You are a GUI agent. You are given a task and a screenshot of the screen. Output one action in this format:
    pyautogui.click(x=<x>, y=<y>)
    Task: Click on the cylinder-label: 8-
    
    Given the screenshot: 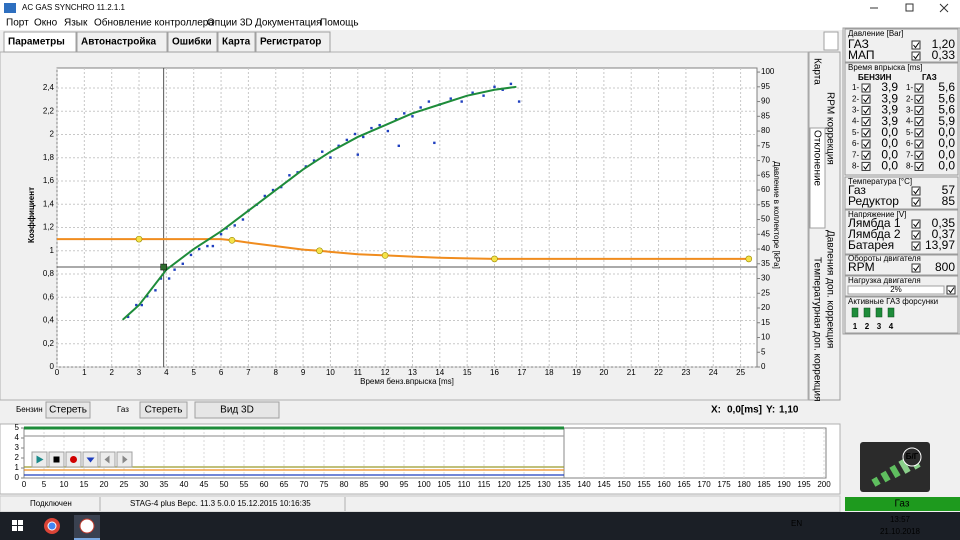 What is the action you would take?
    pyautogui.click(x=855, y=166)
    